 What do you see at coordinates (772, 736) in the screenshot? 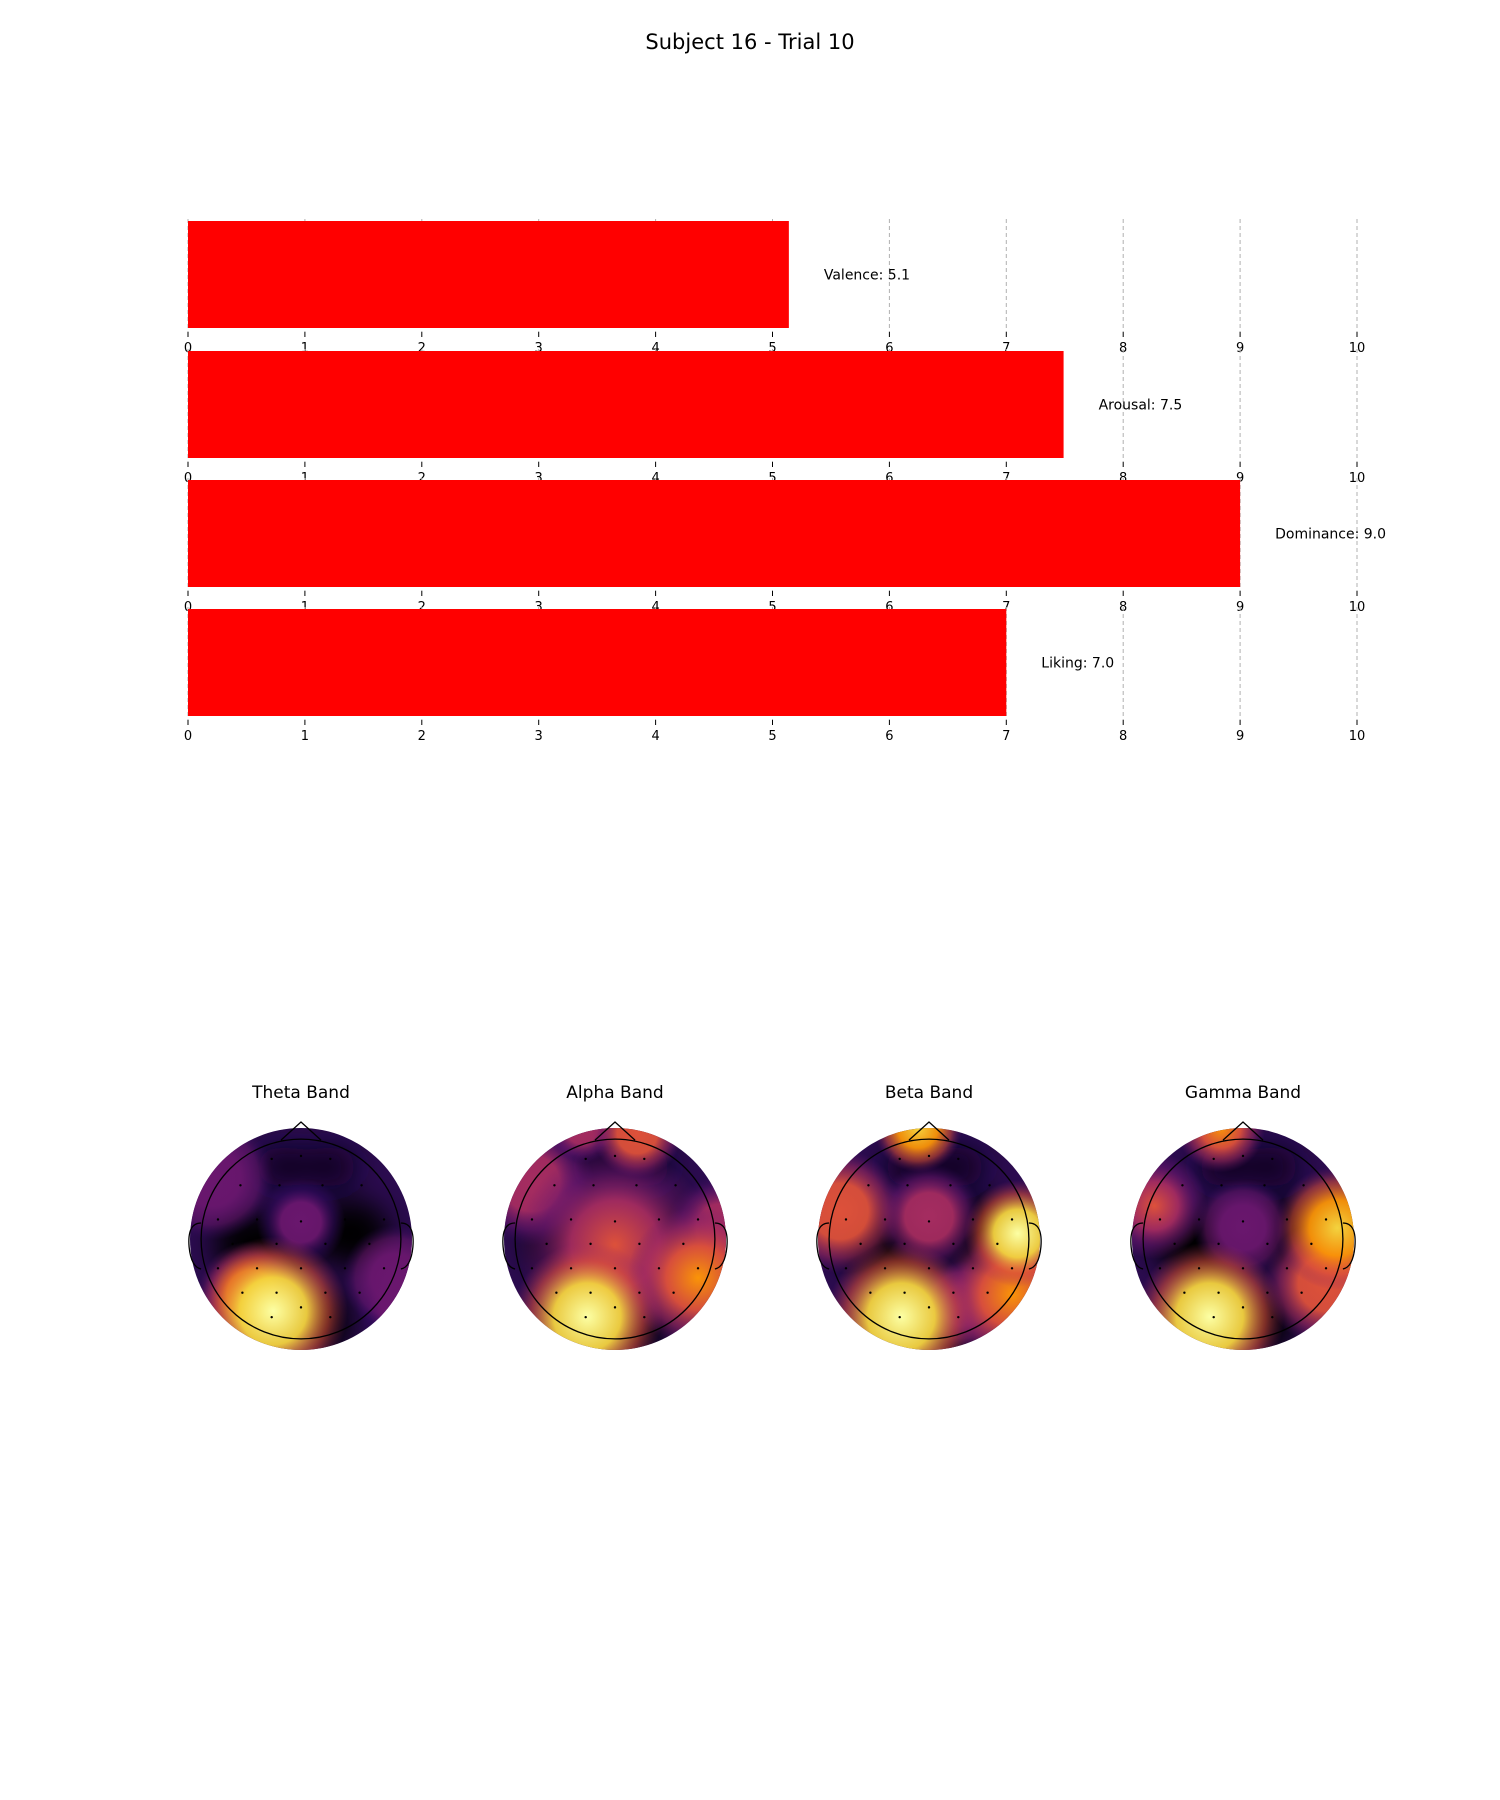
I see `x-tick-label: 5` at bounding box center [772, 736].